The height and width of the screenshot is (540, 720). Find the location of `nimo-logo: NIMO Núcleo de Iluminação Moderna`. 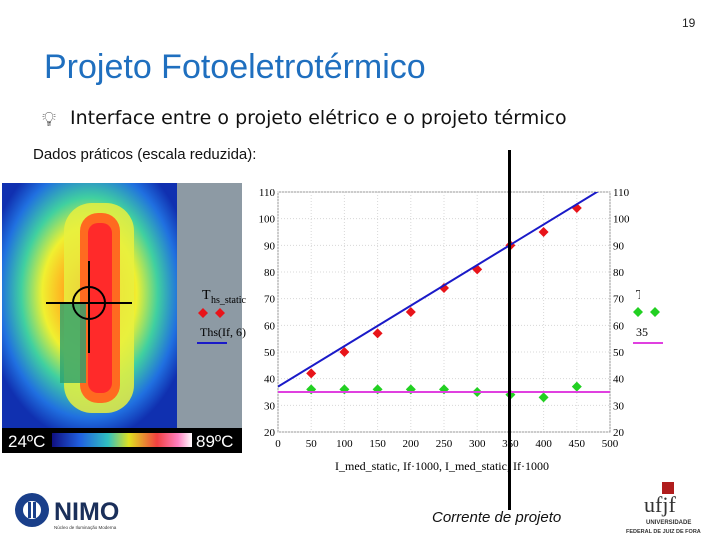

nimo-logo: NIMO Núcleo de Iluminação Moderna is located at coordinates (67, 511).